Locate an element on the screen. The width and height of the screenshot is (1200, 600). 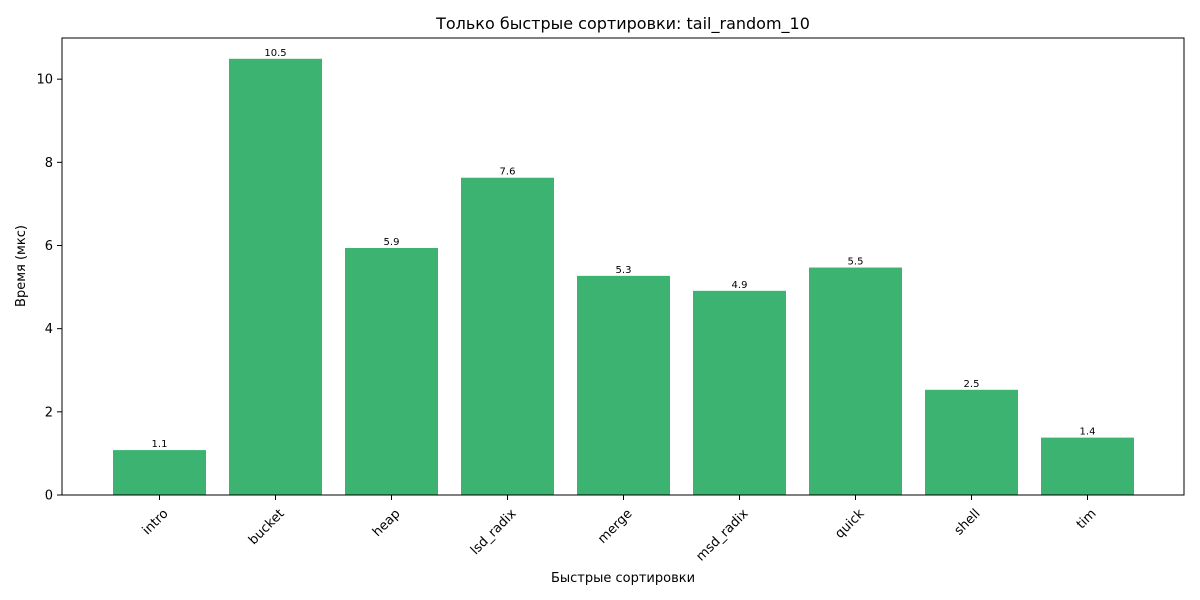
bar-heap is located at coordinates (391, 371).